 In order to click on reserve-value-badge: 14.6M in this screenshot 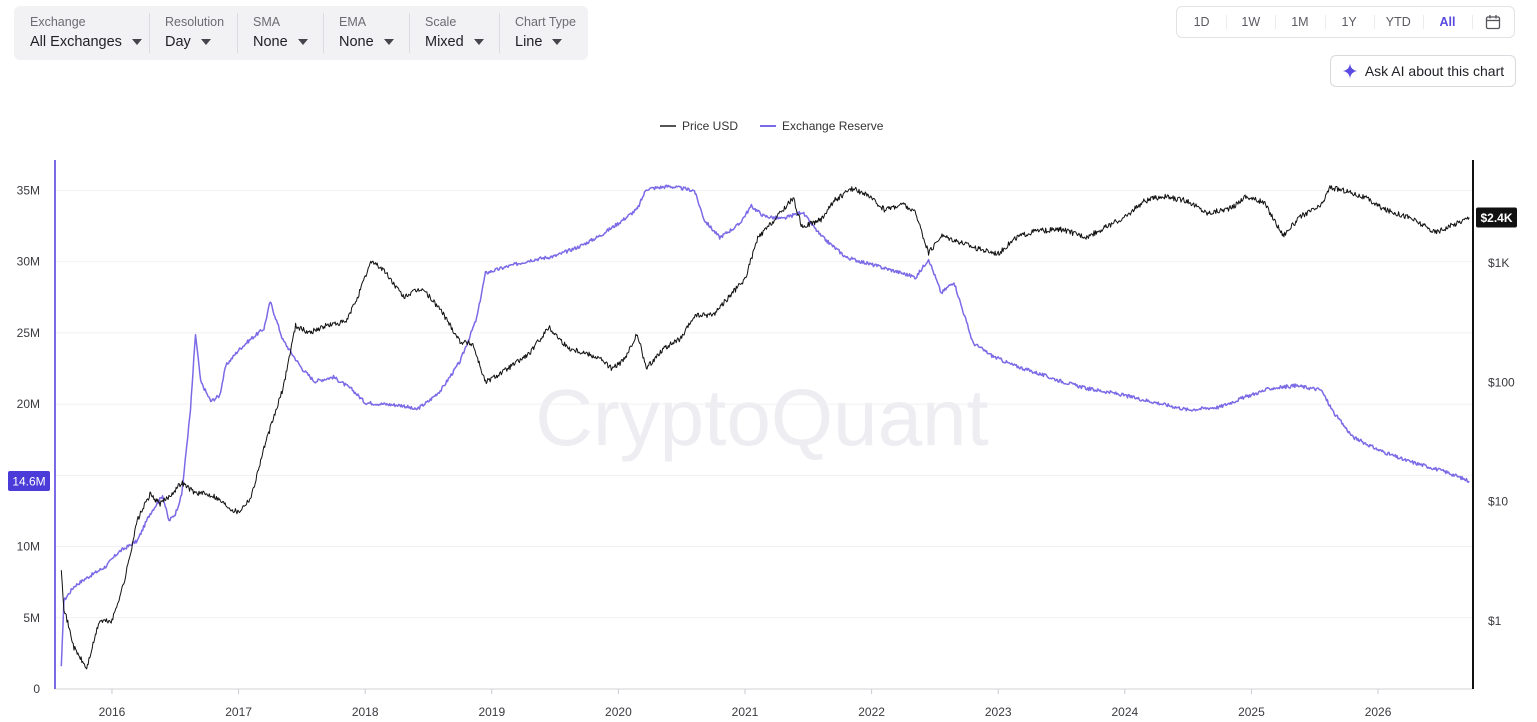, I will do `click(28, 482)`.